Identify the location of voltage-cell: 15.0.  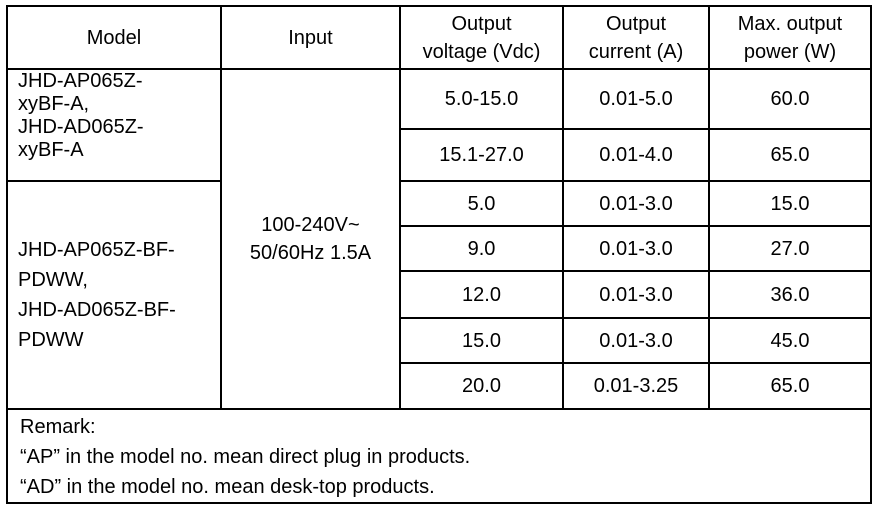
(481, 340).